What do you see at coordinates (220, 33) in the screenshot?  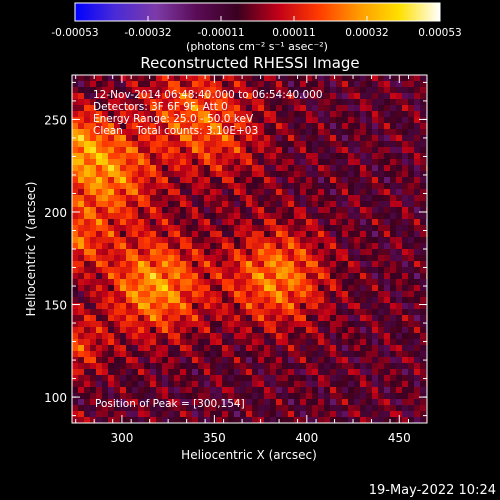 I see `colorbar-tick-label: -0.00011` at bounding box center [220, 33].